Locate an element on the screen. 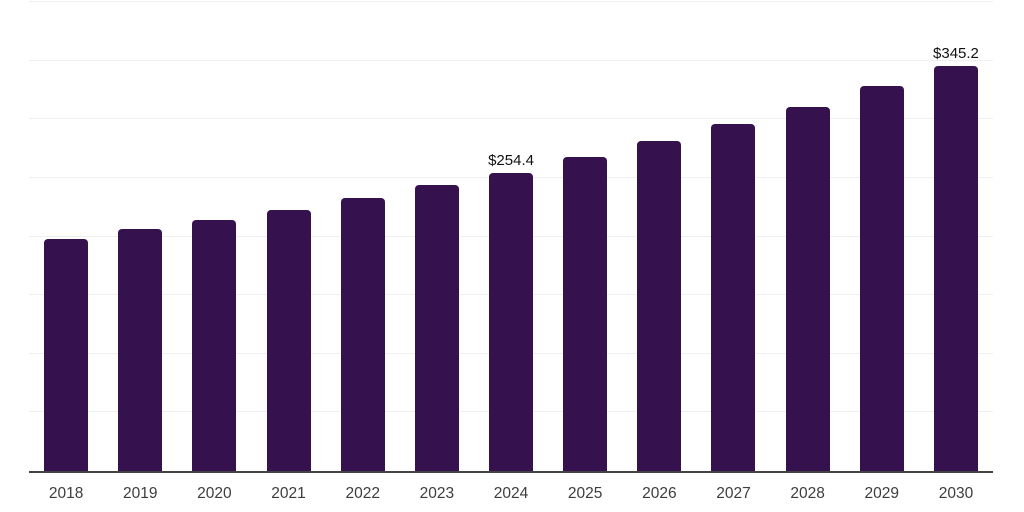  bar-value-label: $345.2 is located at coordinates (956, 54).